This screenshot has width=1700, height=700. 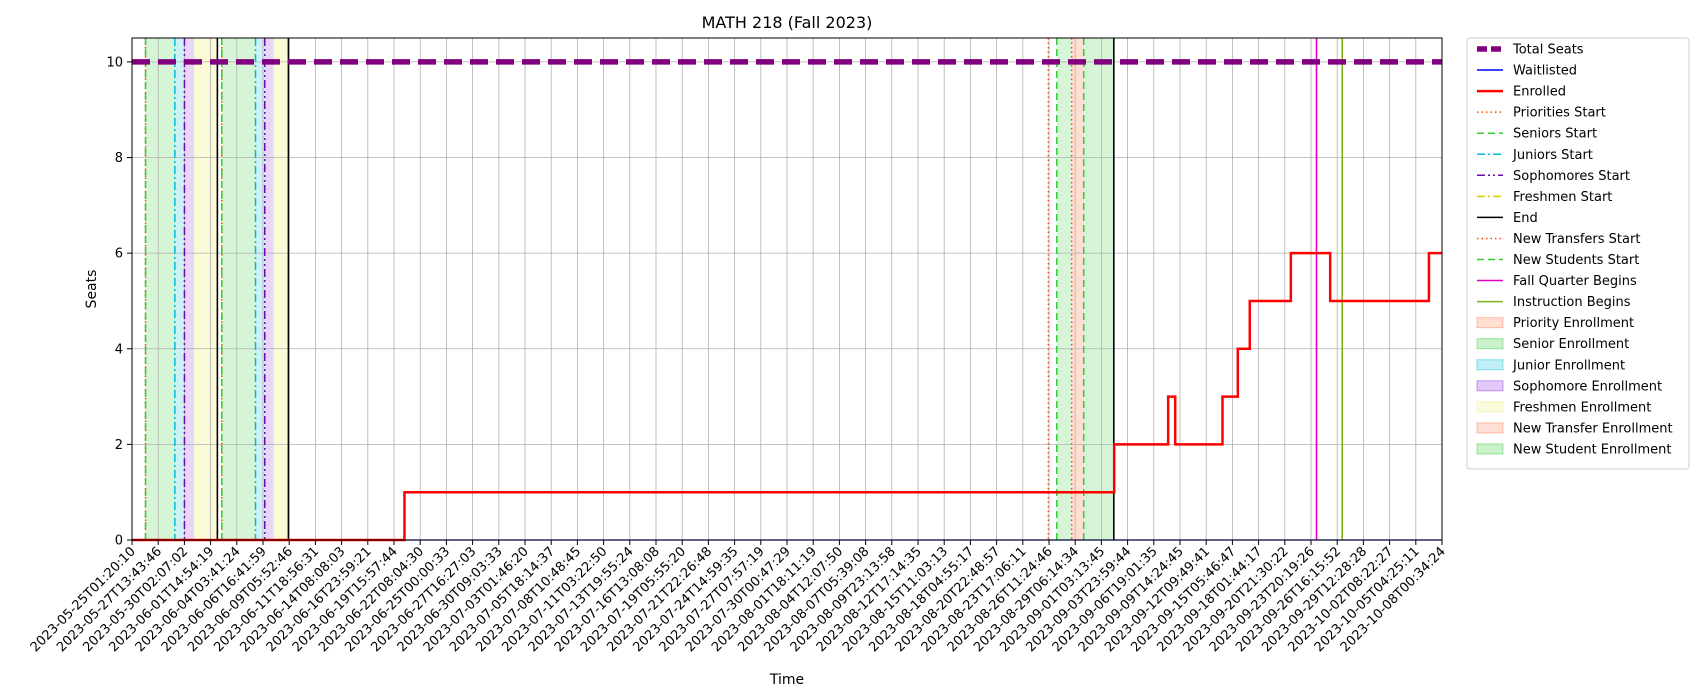 I want to click on legend-item-waitlisted: Waitlisted, so click(x=1527, y=71).